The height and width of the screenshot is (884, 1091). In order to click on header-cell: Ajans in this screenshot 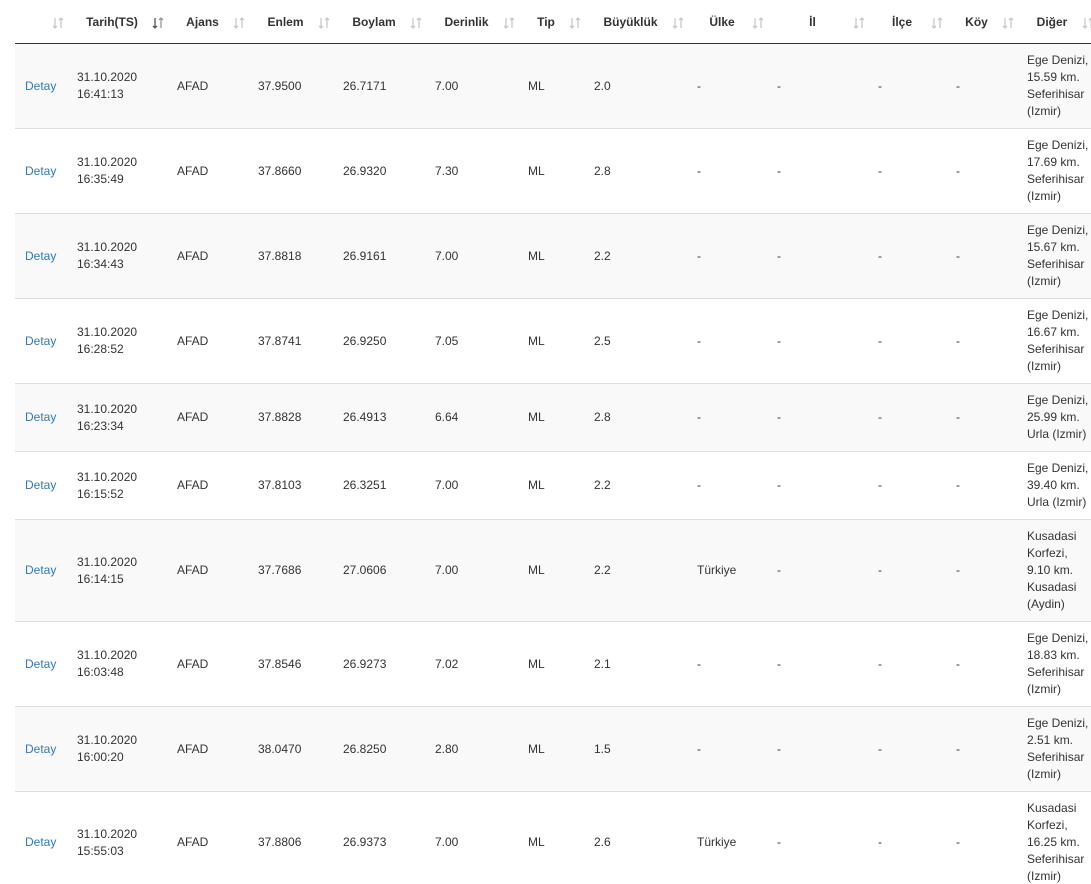, I will do `click(210, 22)`.